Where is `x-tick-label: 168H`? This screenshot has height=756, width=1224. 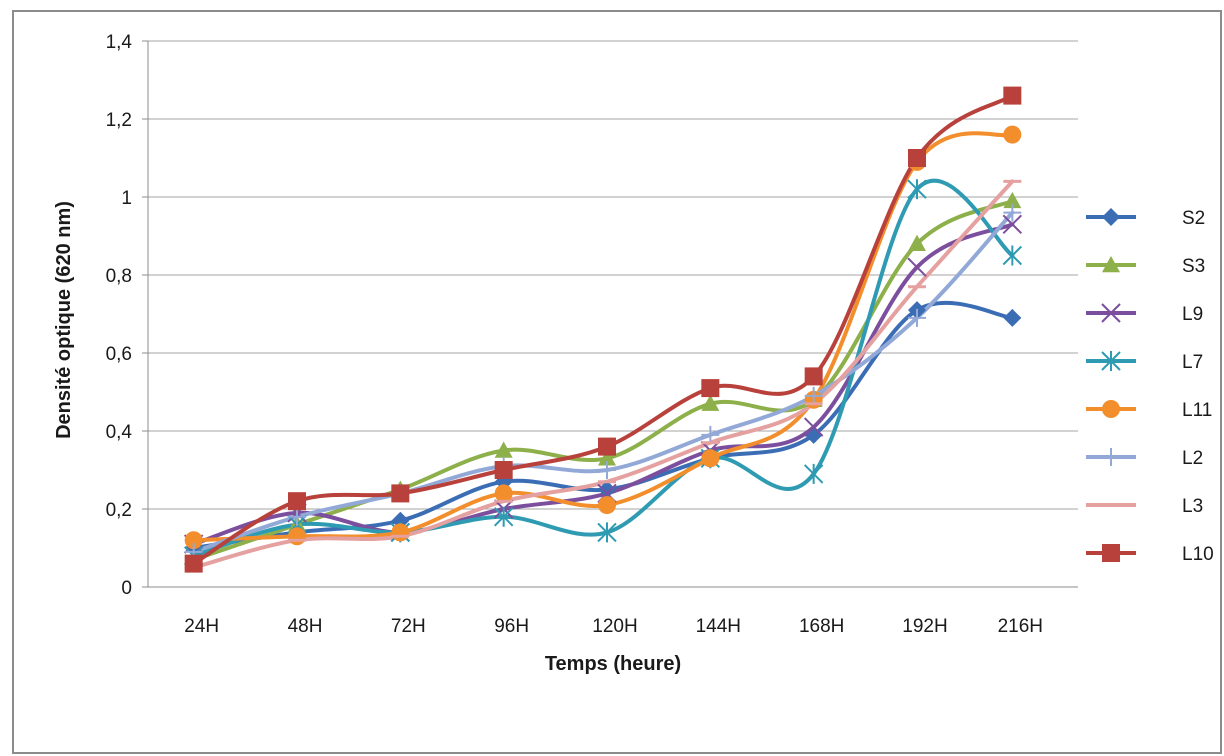
x-tick-label: 168H is located at coordinates (821, 626).